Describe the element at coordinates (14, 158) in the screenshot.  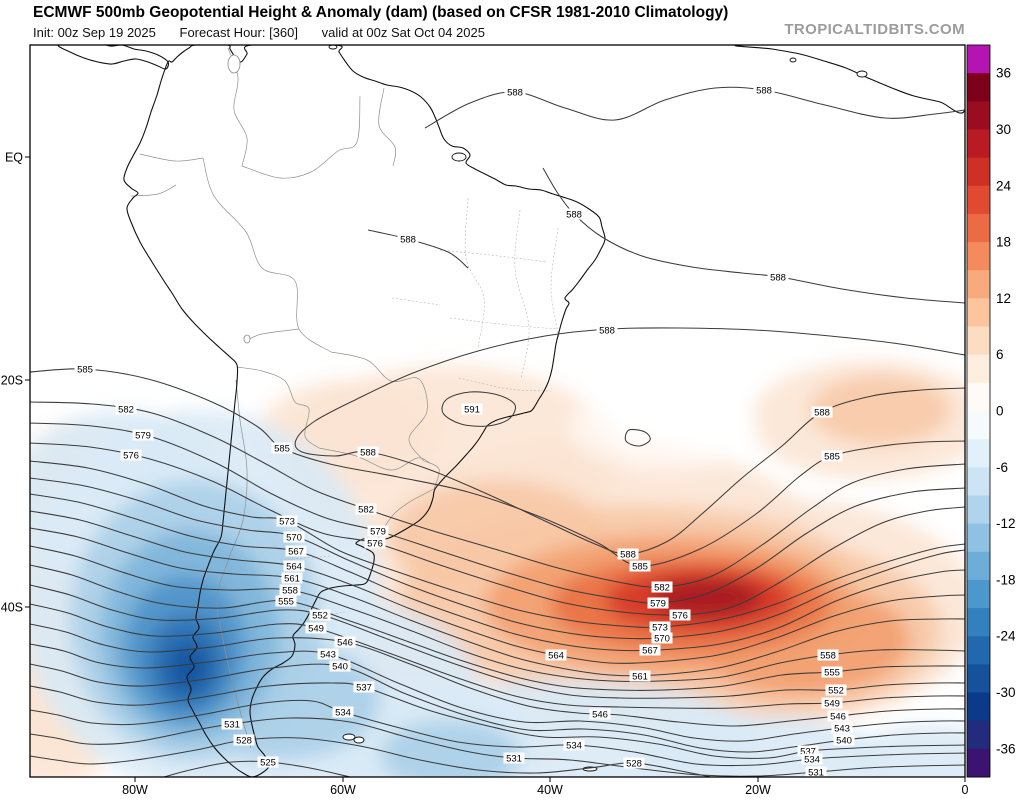
I see `lat-label: EQ` at that location.